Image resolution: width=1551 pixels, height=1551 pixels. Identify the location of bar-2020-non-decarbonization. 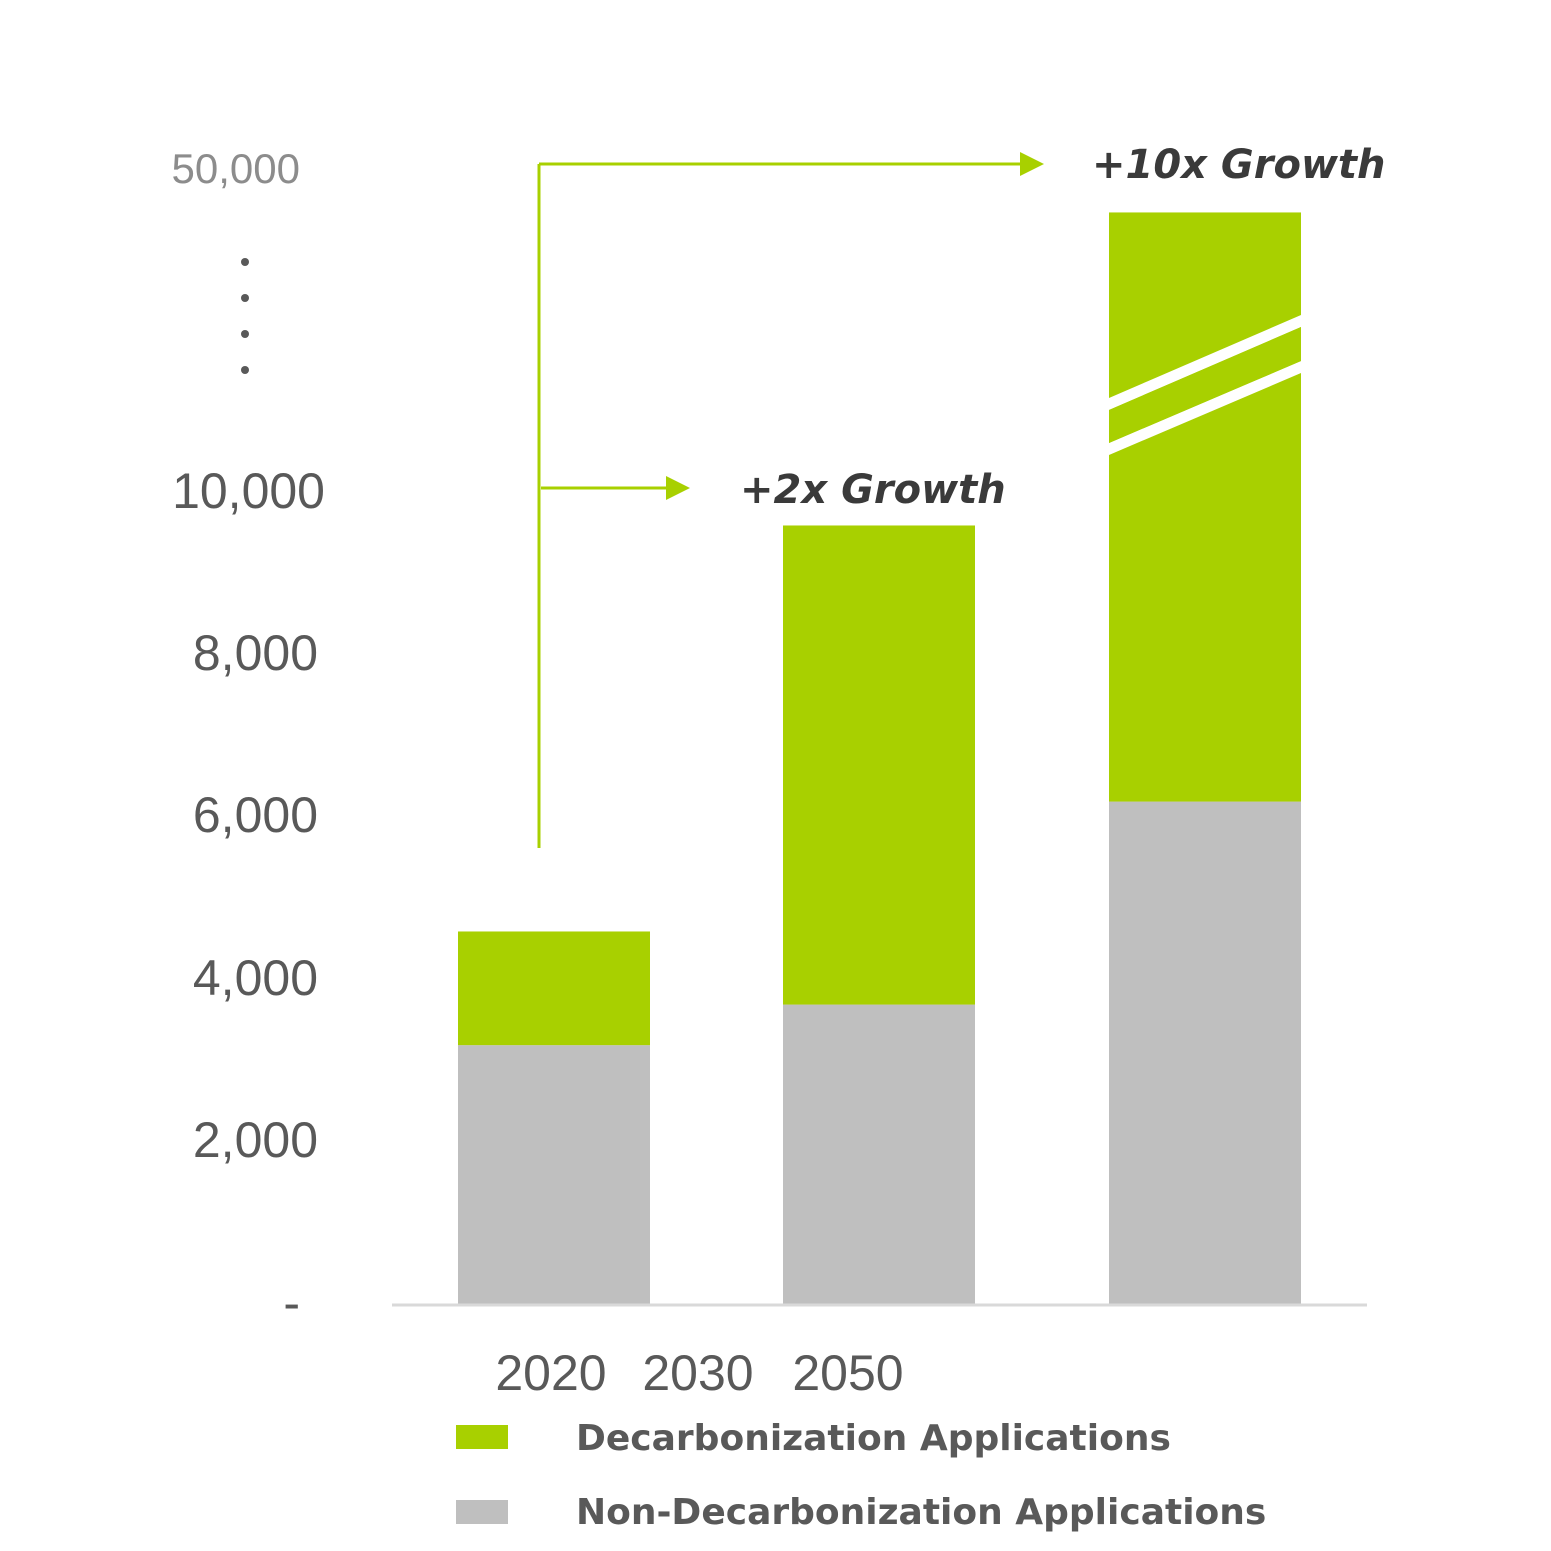
(554, 1175).